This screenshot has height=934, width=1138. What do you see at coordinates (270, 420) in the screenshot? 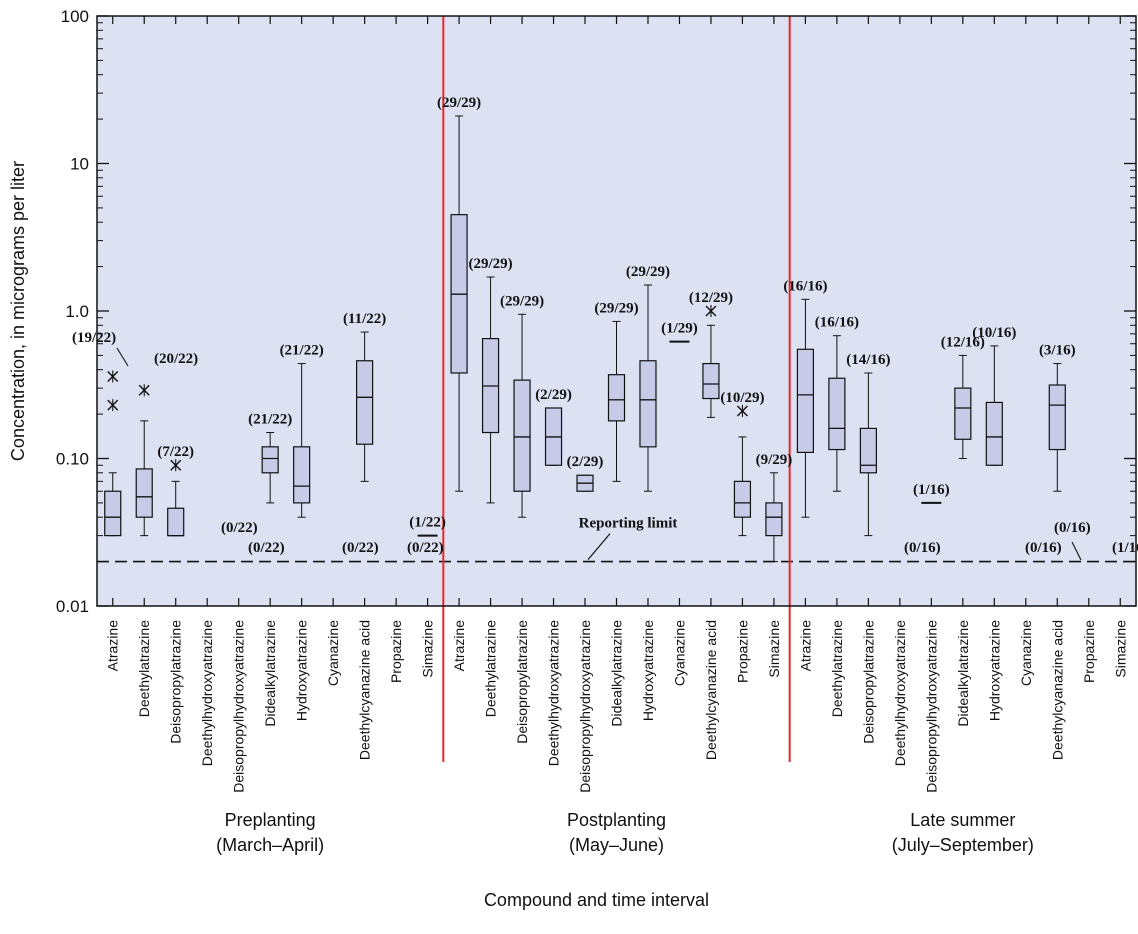
I see `didealkylatrazine-detection-count: (21/22)` at bounding box center [270, 420].